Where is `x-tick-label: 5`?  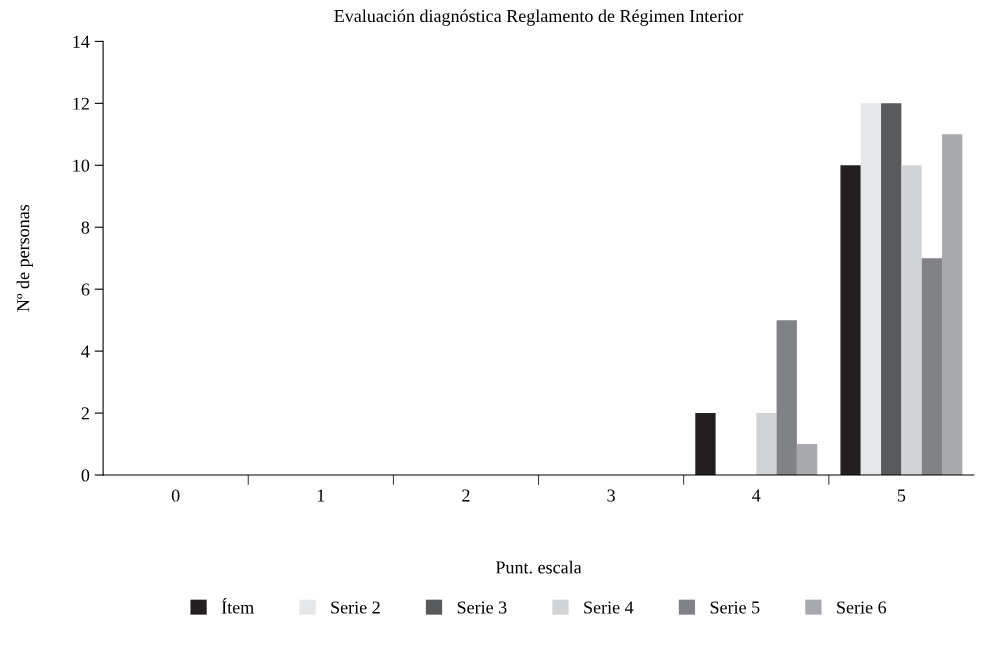 x-tick-label: 5 is located at coordinates (901, 495).